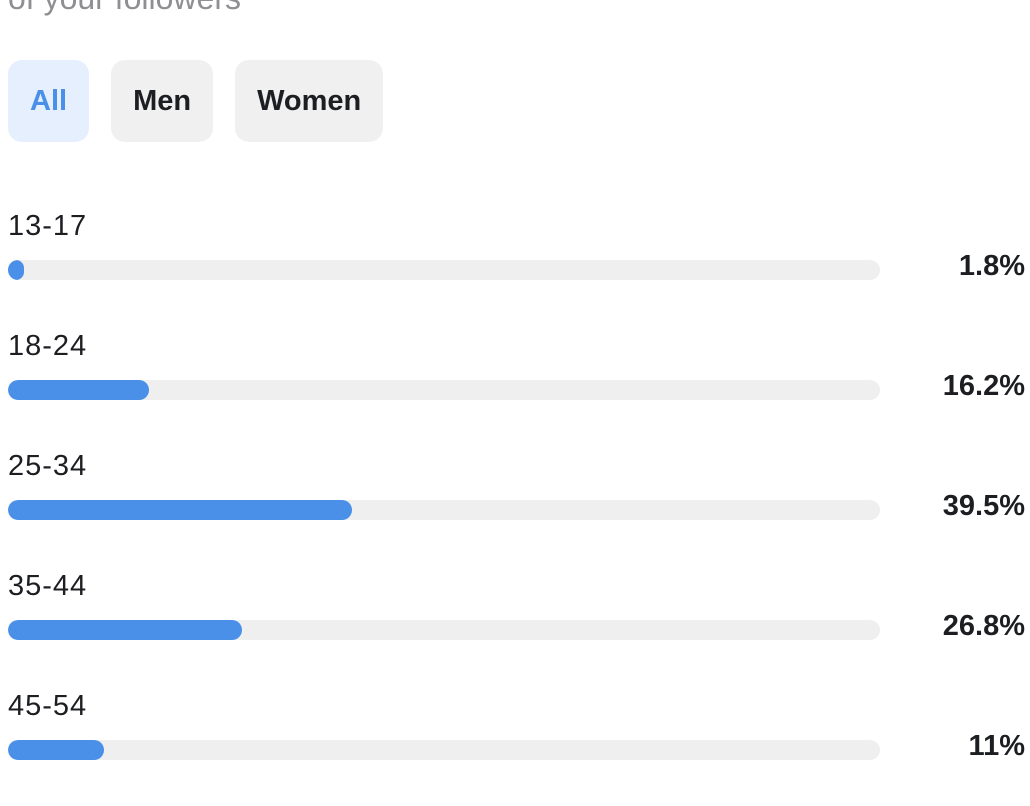 This screenshot has height=806, width=1030. What do you see at coordinates (309, 101) in the screenshot?
I see `filter-women-button: Women` at bounding box center [309, 101].